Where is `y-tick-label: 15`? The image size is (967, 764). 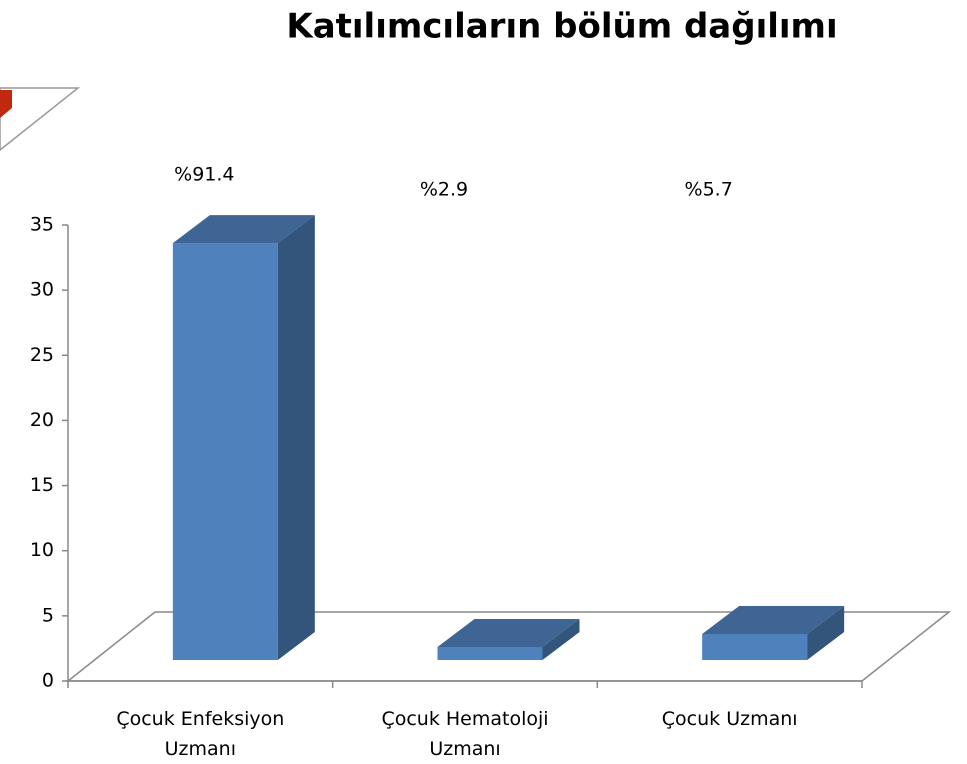
y-tick-label: 15 is located at coordinates (42, 485).